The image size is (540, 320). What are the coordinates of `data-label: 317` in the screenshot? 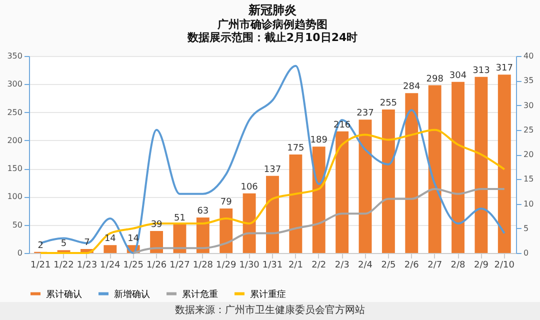 It's located at (504, 69).